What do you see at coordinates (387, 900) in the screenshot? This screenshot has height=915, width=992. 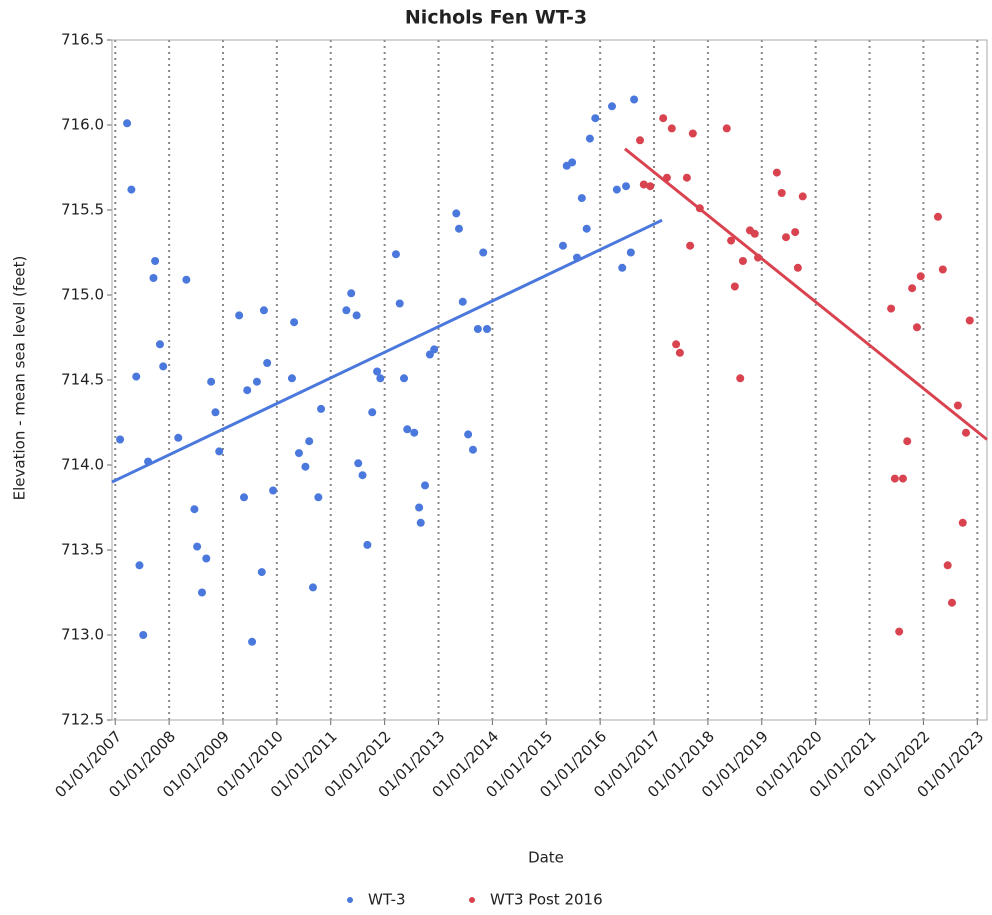 I see `legend-label: WT-3` at bounding box center [387, 900].